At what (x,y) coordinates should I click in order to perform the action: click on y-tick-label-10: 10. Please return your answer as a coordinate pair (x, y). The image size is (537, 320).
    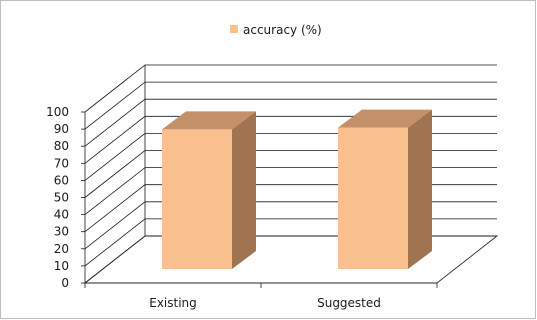
    Looking at the image, I should click on (61, 266).